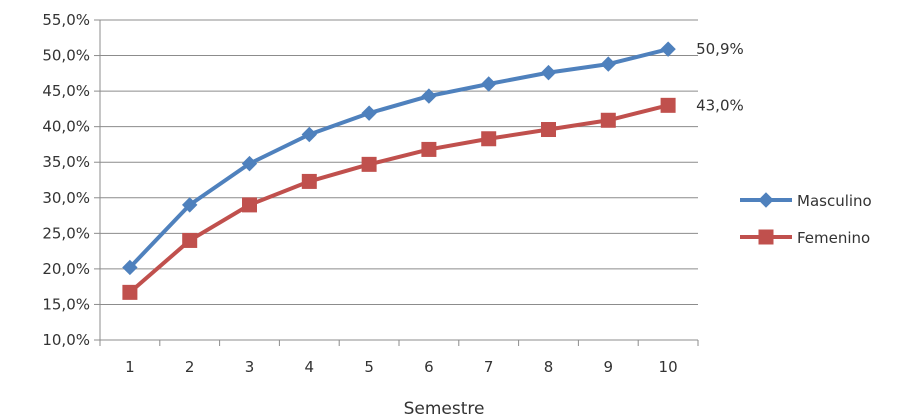 The width and height of the screenshot is (904, 420). Describe the element at coordinates (429, 367) in the screenshot. I see `x-tick-label: 6` at that location.